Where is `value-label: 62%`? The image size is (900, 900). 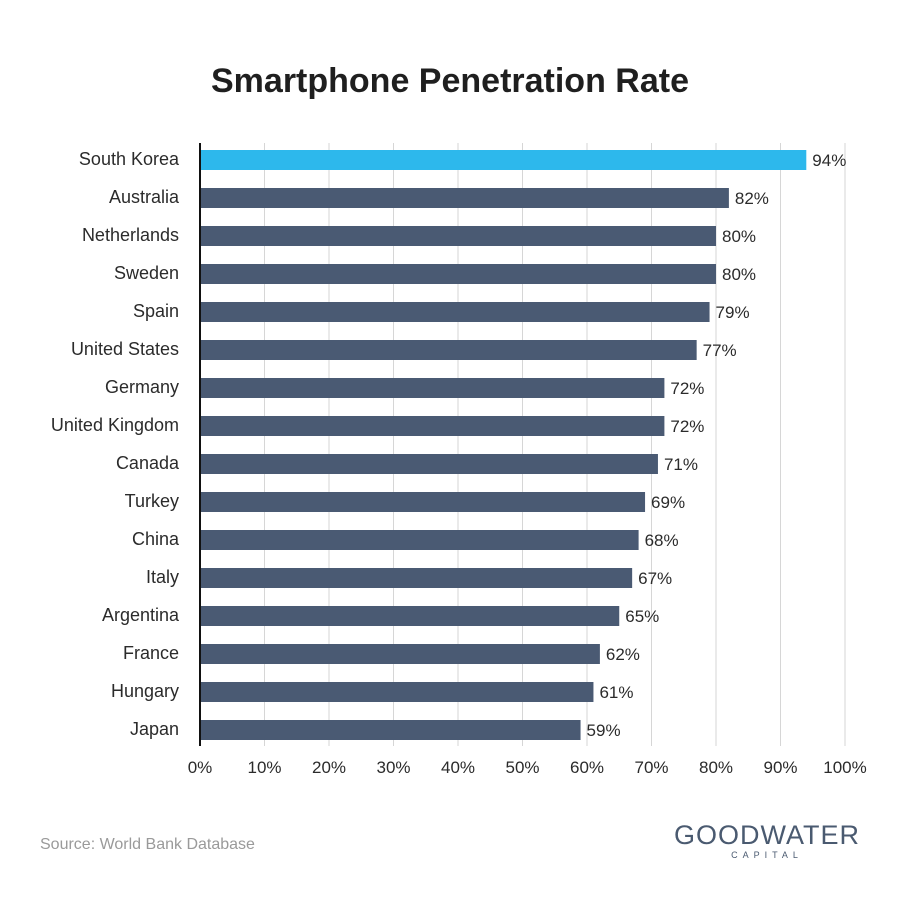
value-label: 62% is located at coordinates (623, 654).